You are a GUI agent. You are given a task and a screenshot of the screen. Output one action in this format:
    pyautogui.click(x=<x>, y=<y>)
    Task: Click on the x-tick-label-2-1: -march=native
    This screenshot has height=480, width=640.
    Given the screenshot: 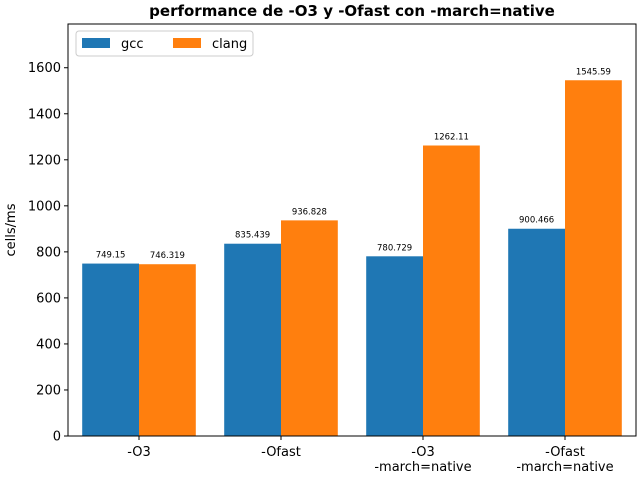 What is the action you would take?
    pyautogui.click(x=422, y=467)
    